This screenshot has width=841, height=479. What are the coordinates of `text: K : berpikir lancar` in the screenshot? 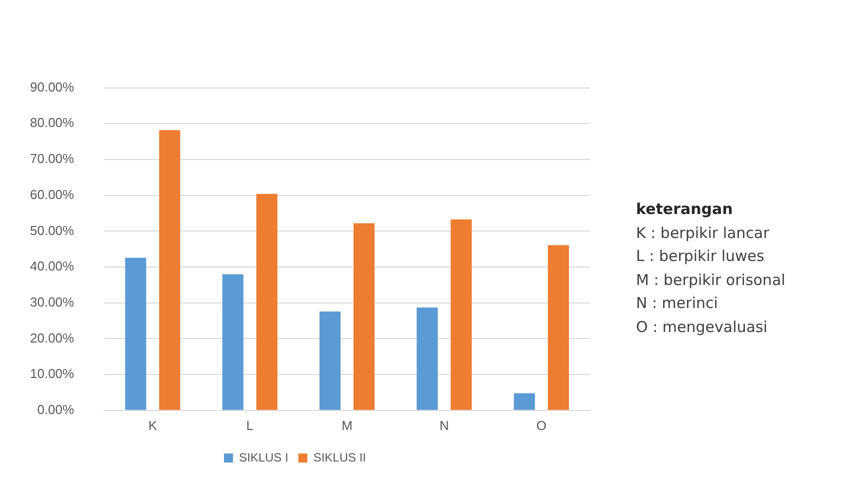 It's located at (703, 233).